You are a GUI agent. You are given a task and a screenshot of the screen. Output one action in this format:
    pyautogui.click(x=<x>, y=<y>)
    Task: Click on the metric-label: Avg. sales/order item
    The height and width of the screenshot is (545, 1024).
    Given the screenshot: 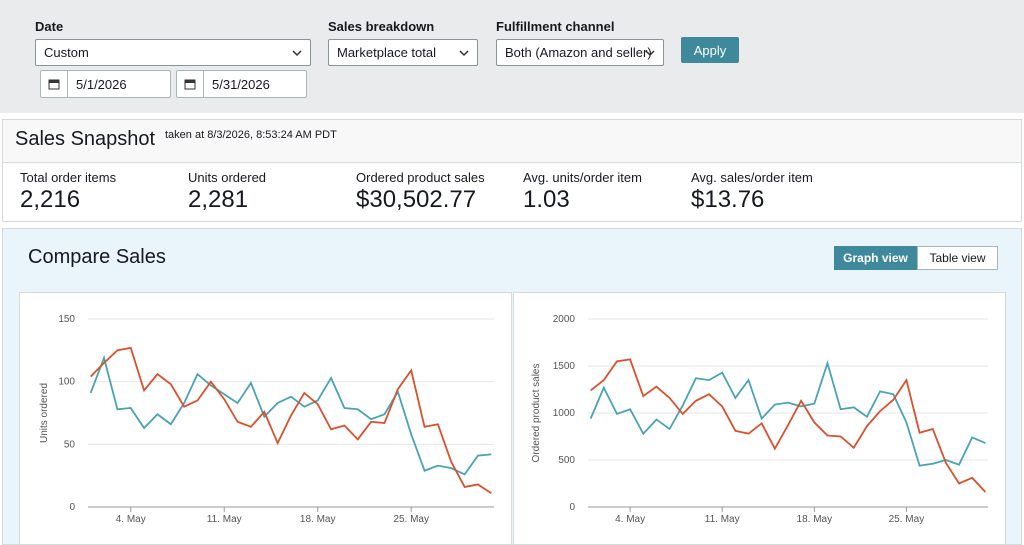 What is the action you would take?
    pyautogui.click(x=752, y=177)
    